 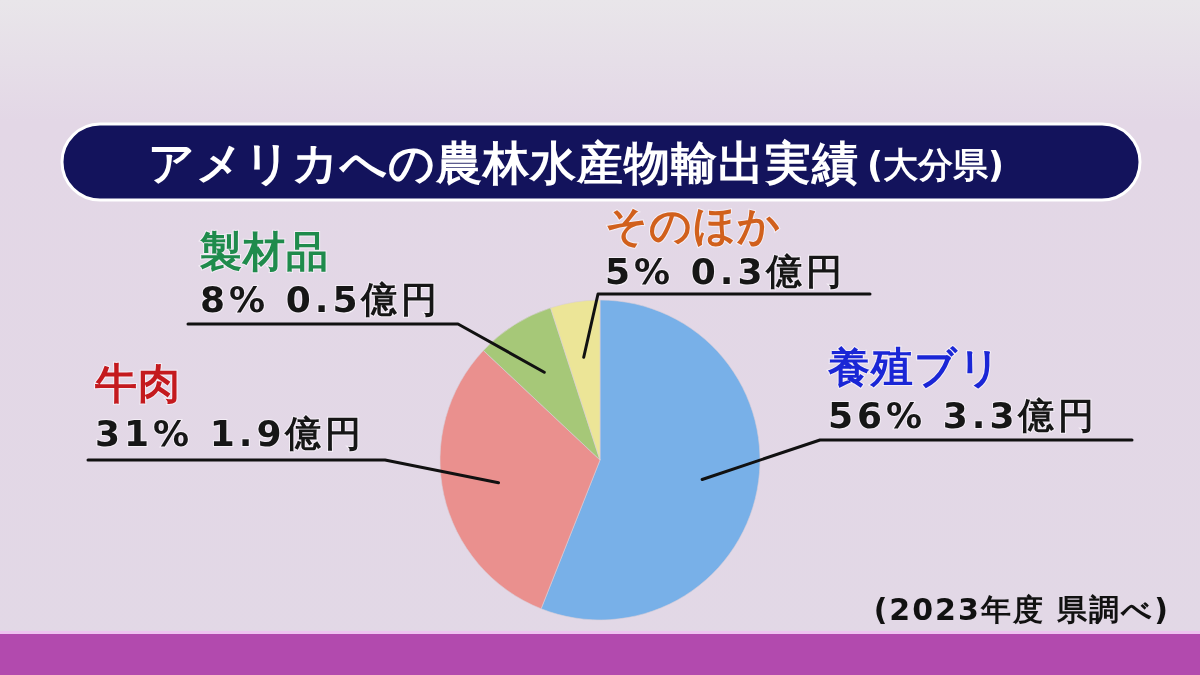 What do you see at coordinates (935, 165) in the screenshot?
I see `subtitle: (大分県)` at bounding box center [935, 165].